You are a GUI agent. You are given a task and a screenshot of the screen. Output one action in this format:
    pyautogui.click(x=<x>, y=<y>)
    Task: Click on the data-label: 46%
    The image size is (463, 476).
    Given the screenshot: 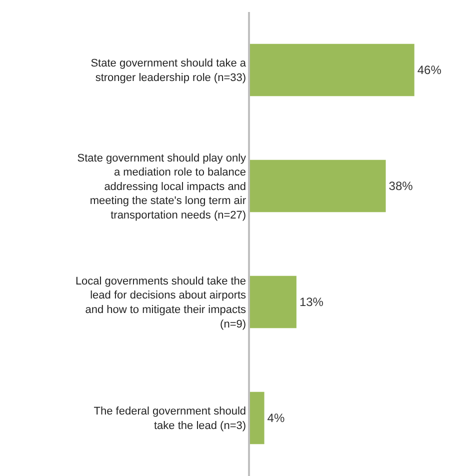 What is the action you would take?
    pyautogui.click(x=429, y=70)
    